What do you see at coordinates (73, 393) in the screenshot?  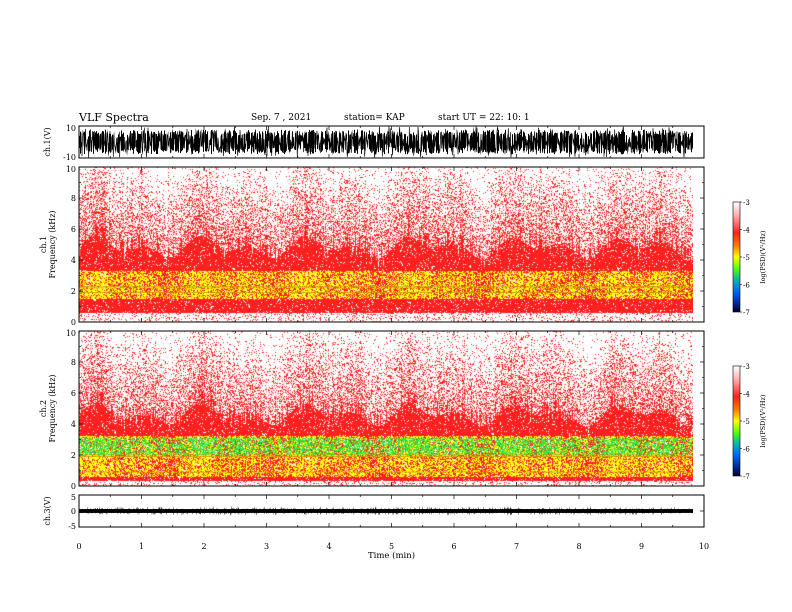 I see `ch2-spectrogram-ytick-label-3: 6` at bounding box center [73, 393].